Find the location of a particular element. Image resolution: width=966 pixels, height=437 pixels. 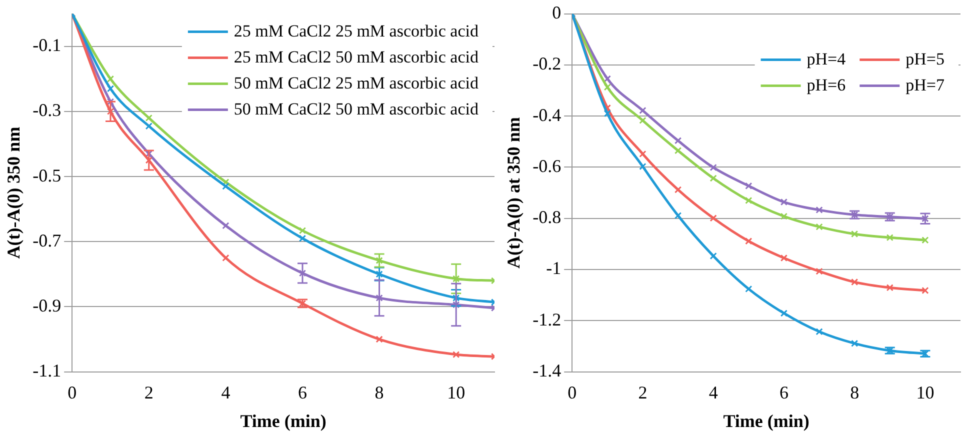

y-tick-label: -0.5 is located at coordinates (47, 175).